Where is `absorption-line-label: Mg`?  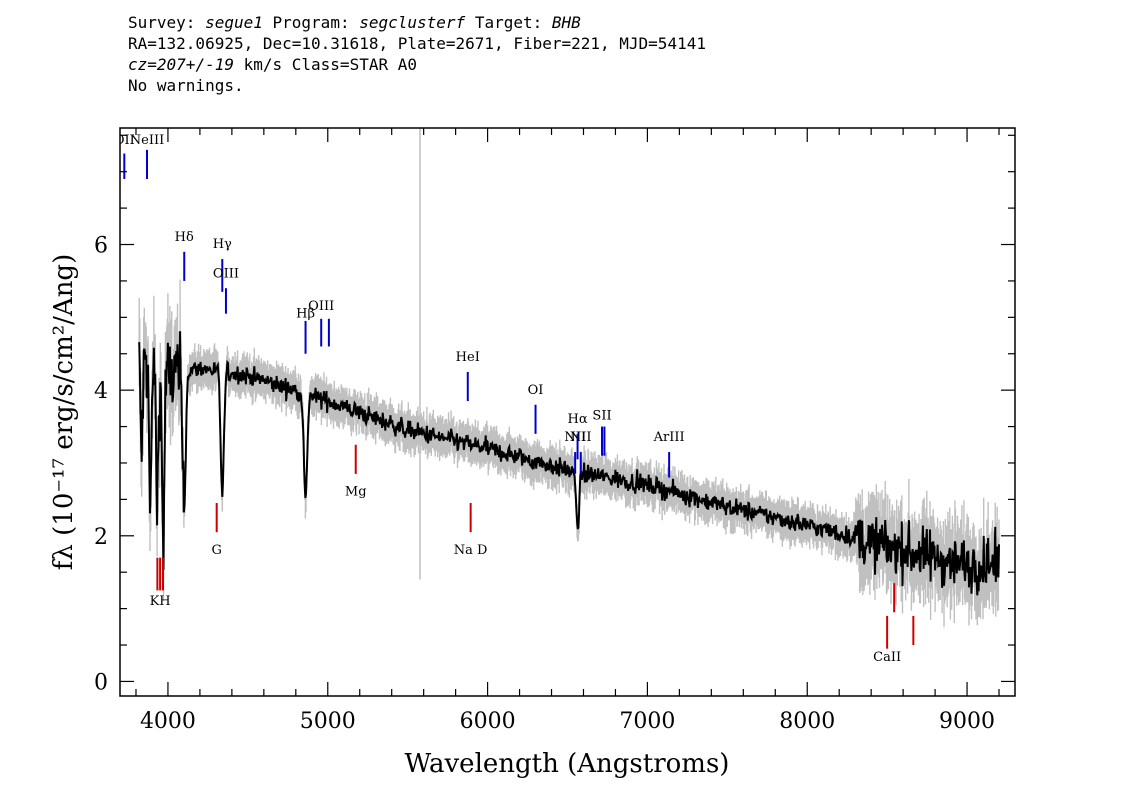 absorption-line-label: Mg is located at coordinates (356, 492).